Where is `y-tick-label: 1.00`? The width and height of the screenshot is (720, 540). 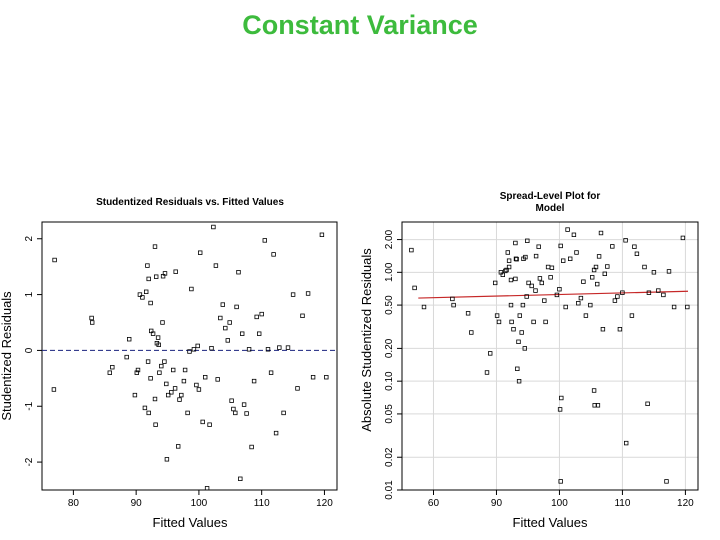
y-tick-label: 1.00 is located at coordinates (389, 272).